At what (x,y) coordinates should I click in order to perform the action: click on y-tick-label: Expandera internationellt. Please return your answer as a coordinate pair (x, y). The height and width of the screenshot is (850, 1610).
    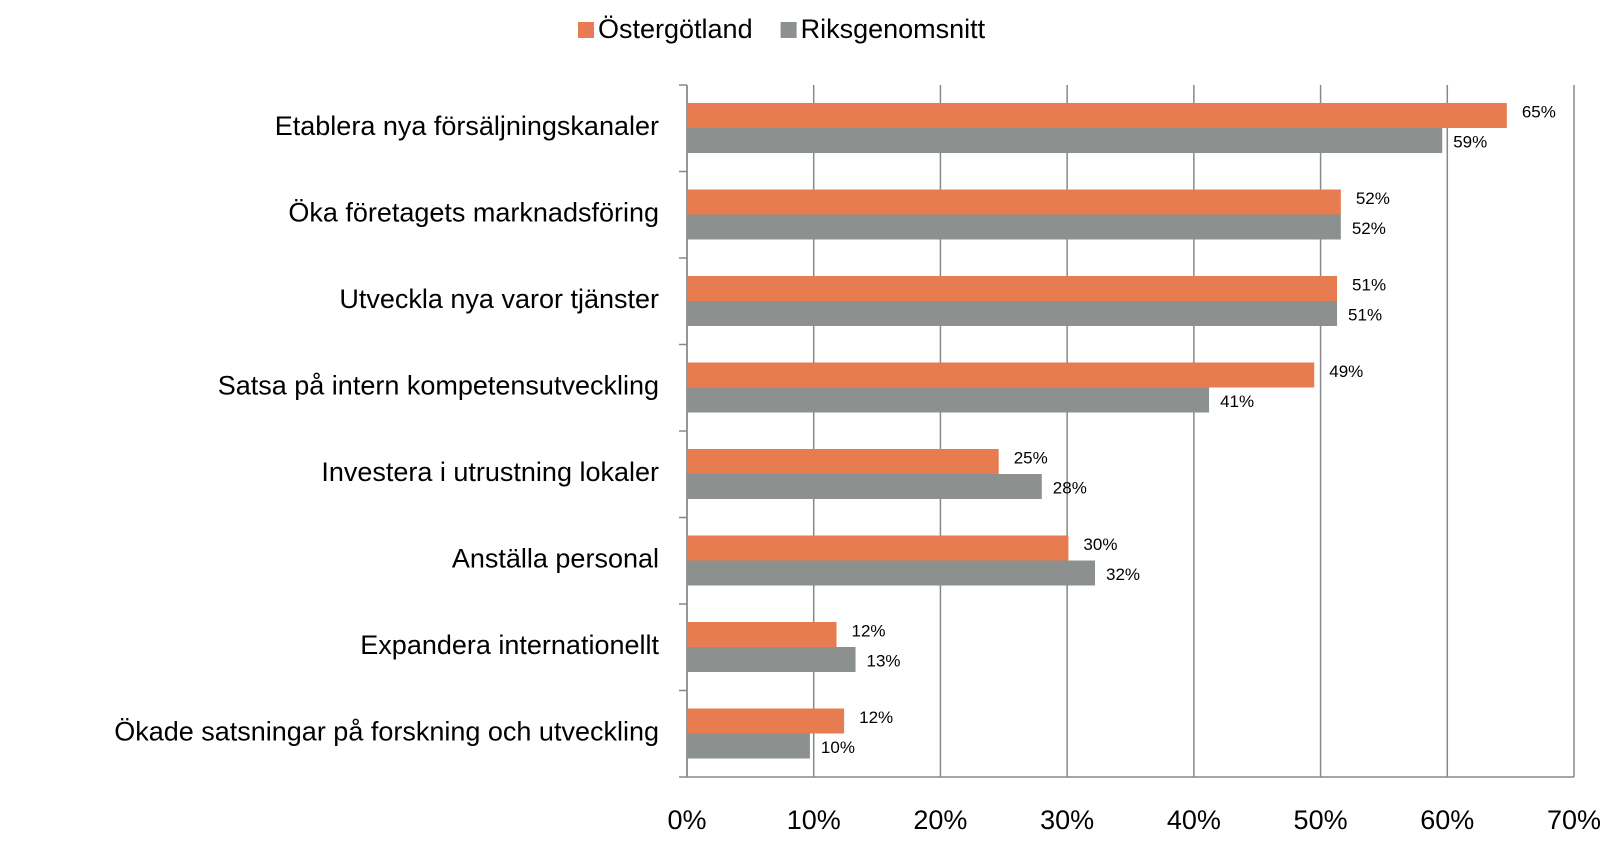
    Looking at the image, I should click on (509, 645).